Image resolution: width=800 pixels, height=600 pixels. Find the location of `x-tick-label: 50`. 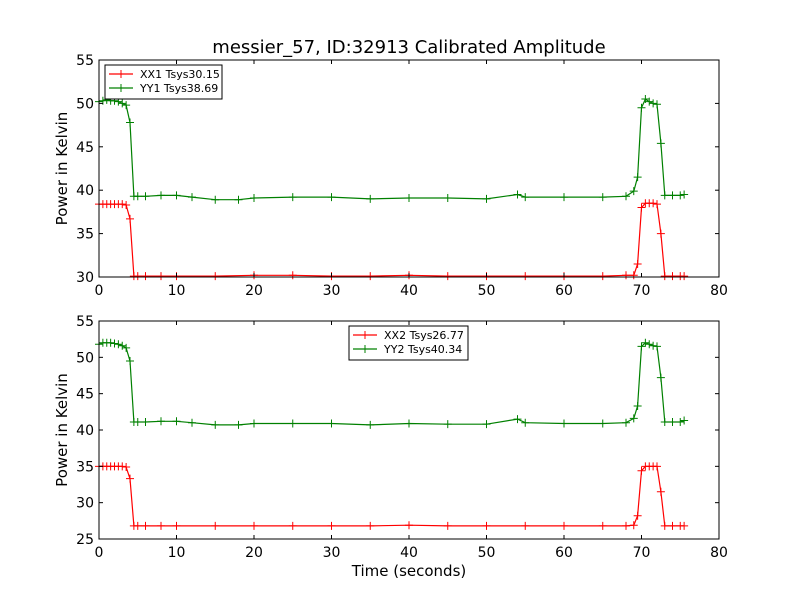

x-tick-label: 50 is located at coordinates (487, 553).